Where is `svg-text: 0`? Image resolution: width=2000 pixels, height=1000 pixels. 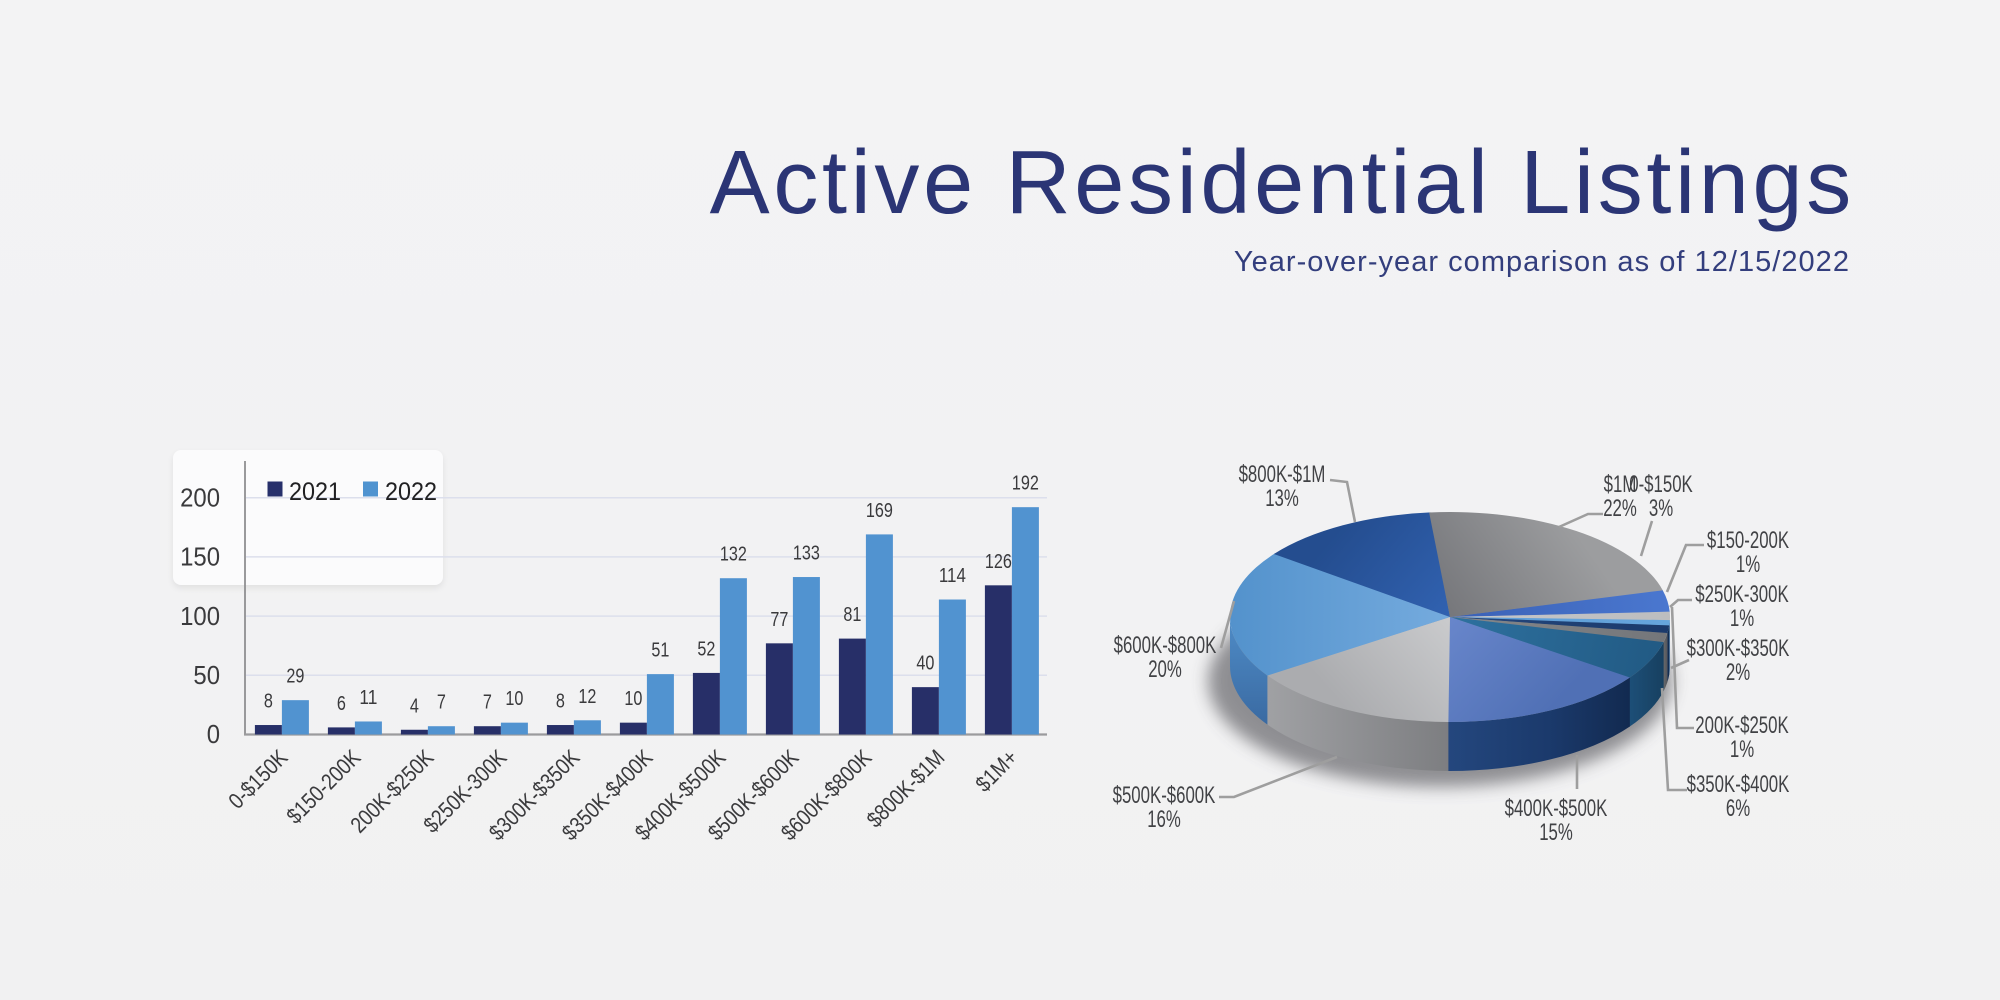 svg-text: 0 is located at coordinates (213, 734).